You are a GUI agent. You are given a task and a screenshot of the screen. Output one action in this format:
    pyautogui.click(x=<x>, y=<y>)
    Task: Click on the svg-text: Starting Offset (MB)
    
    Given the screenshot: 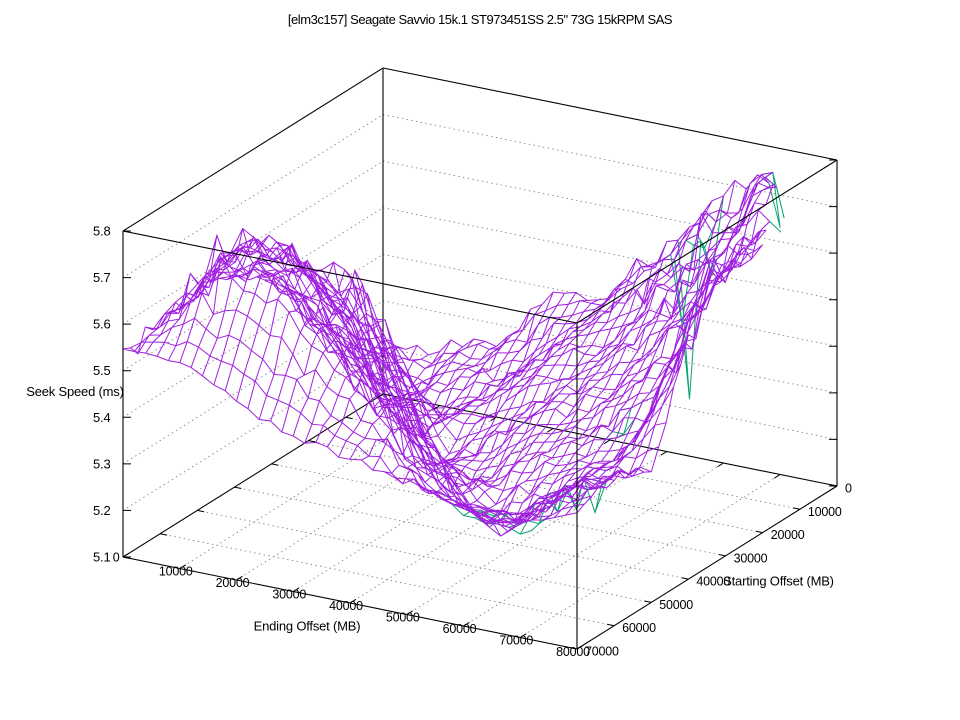 What is the action you would take?
    pyautogui.click(x=778, y=581)
    